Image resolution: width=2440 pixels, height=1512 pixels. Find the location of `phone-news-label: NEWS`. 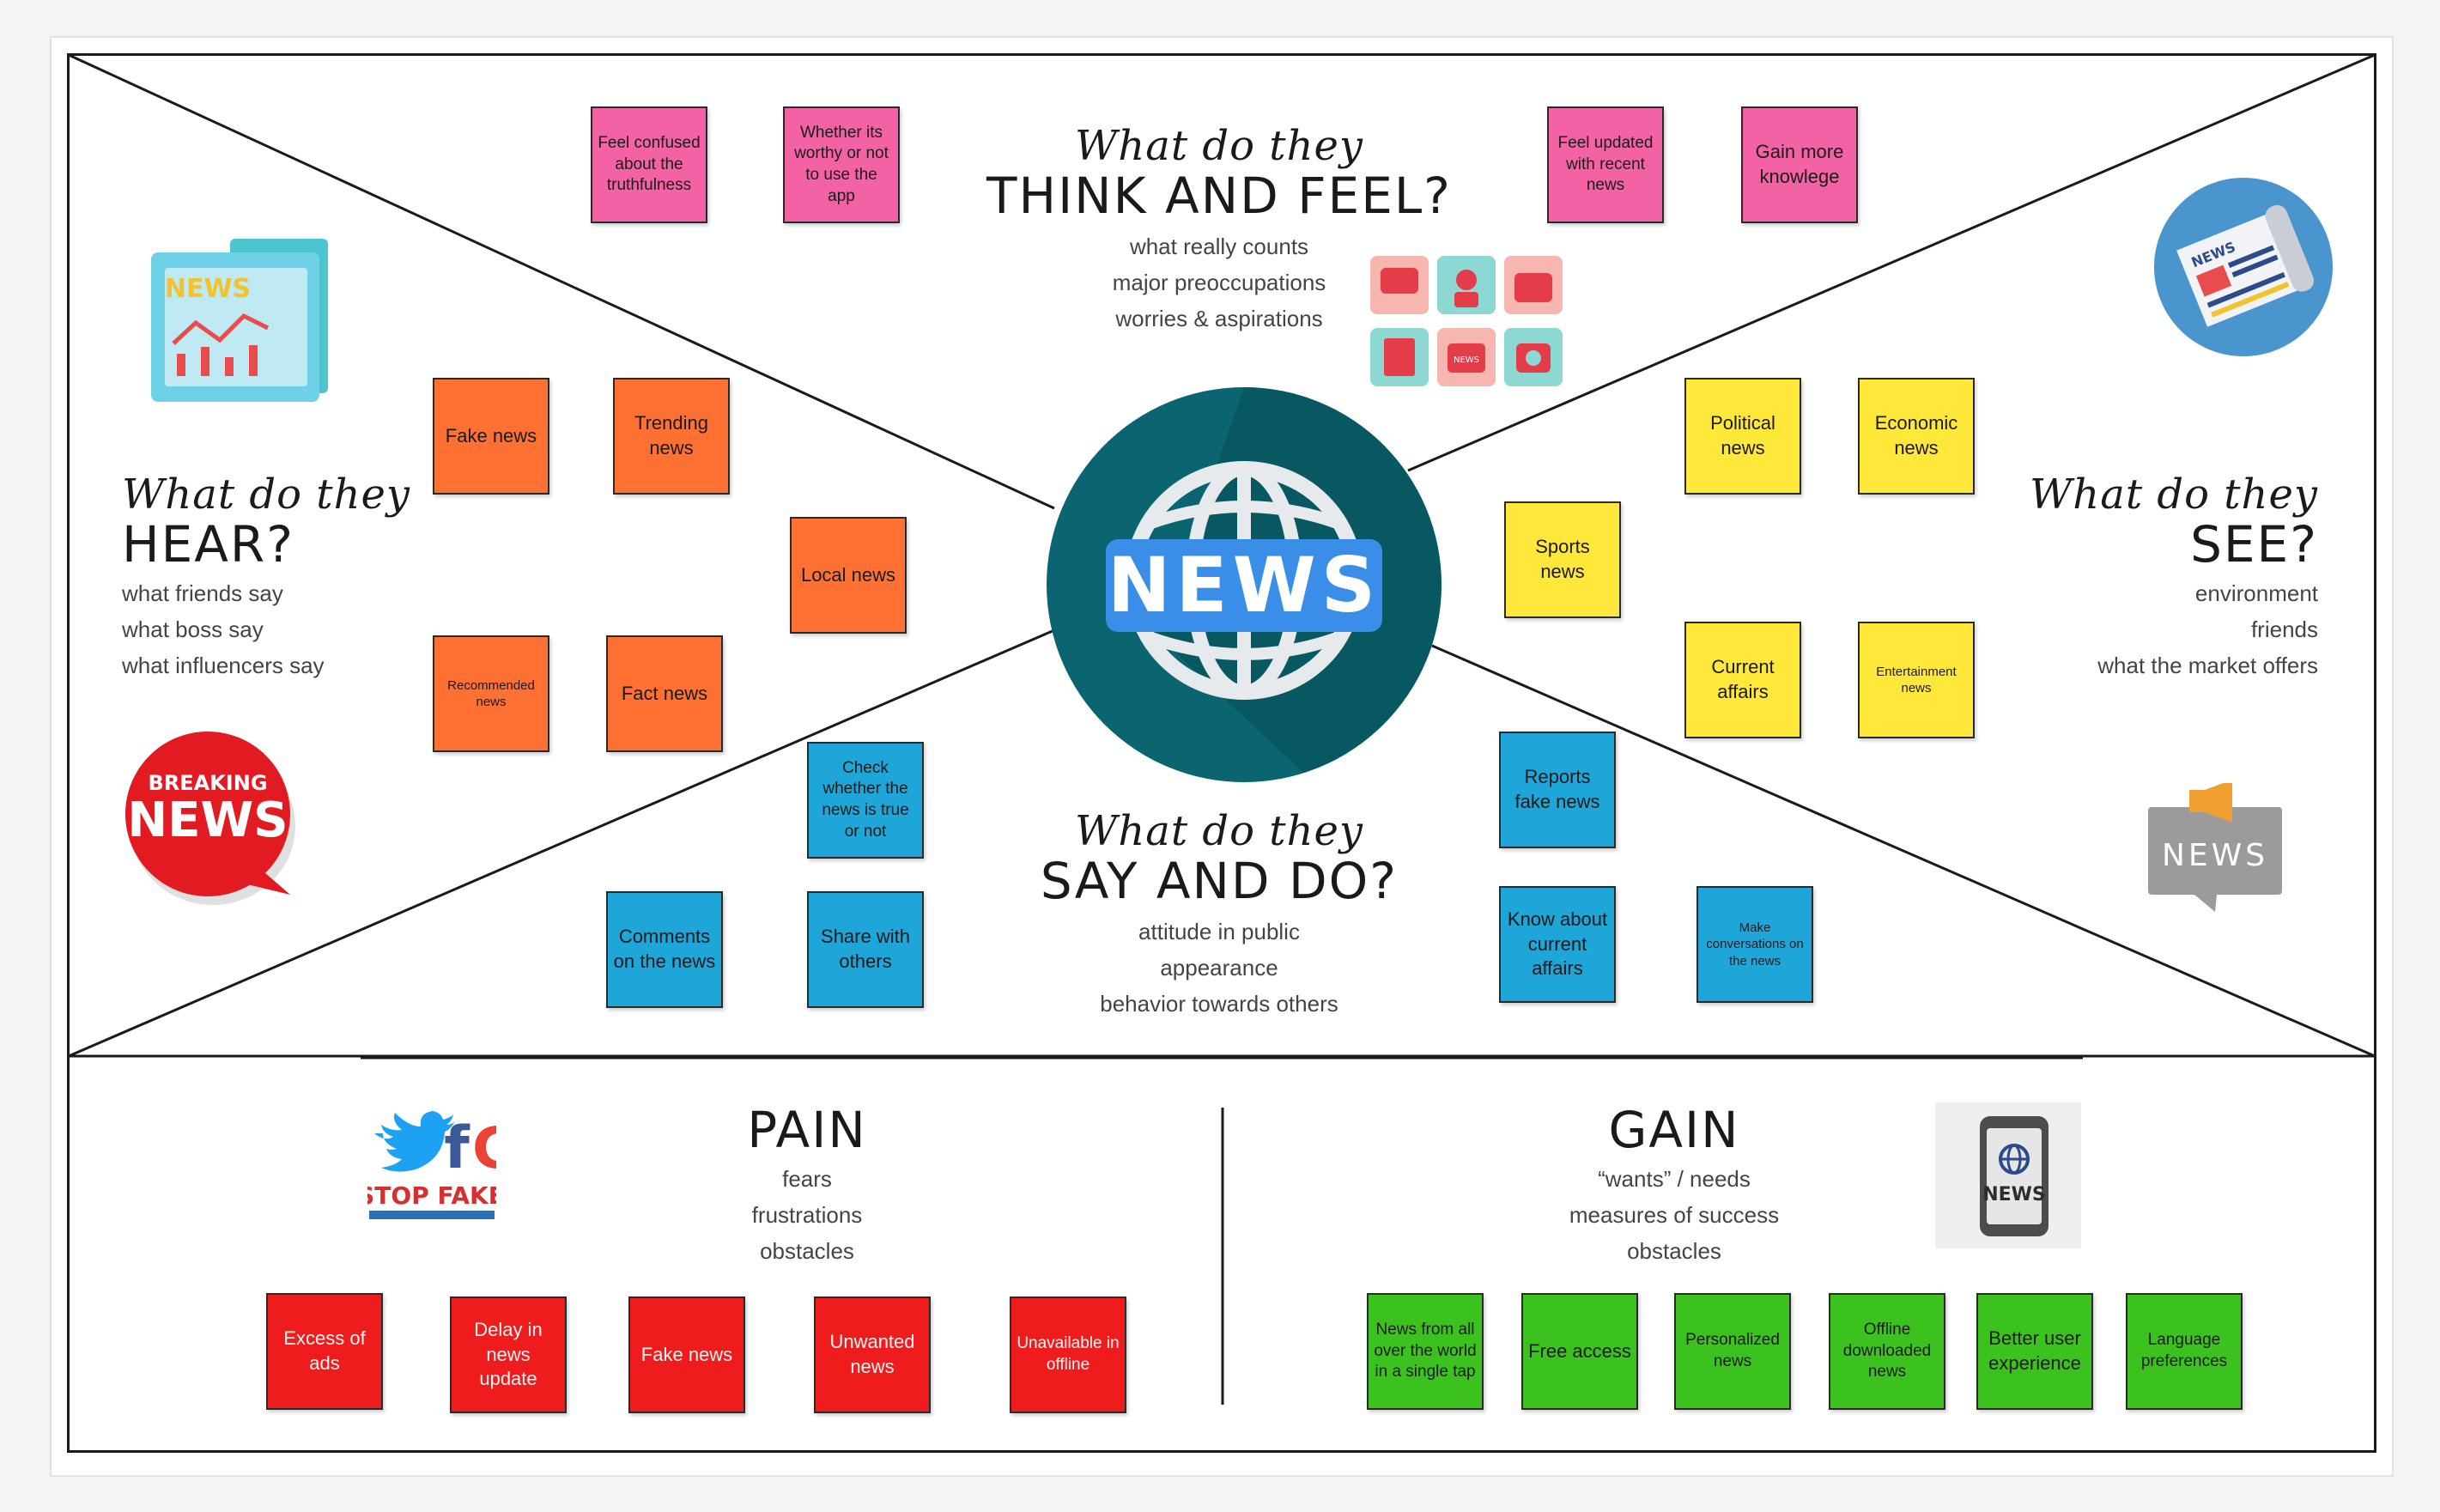

phone-news-label: NEWS is located at coordinates (2014, 1194).